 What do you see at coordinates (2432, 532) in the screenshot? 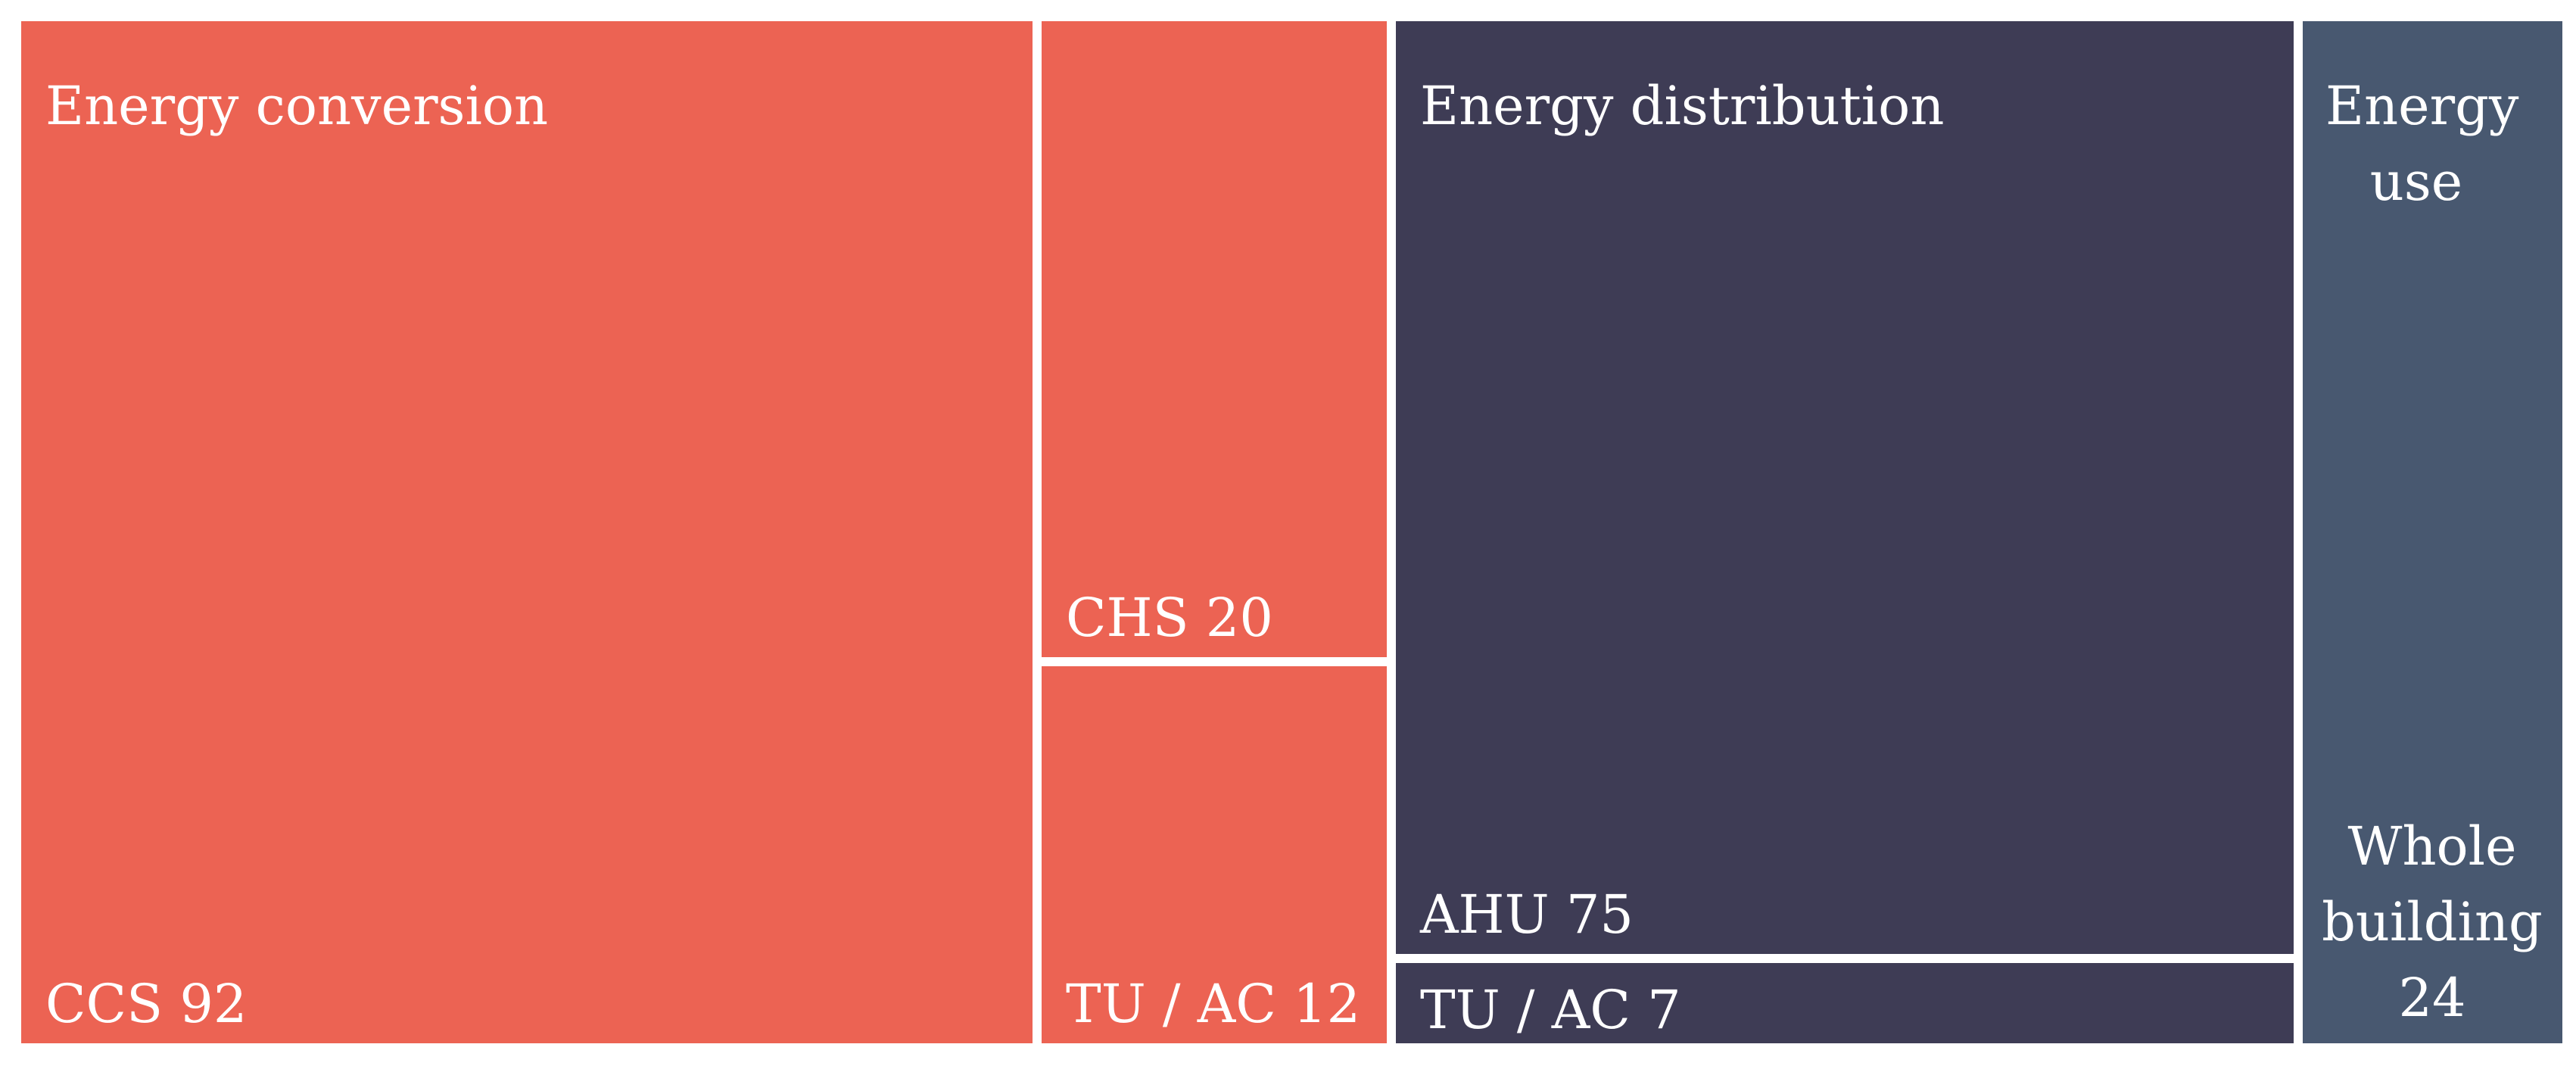
I see `cell-whole-building: Energy use Whole building 24` at bounding box center [2432, 532].